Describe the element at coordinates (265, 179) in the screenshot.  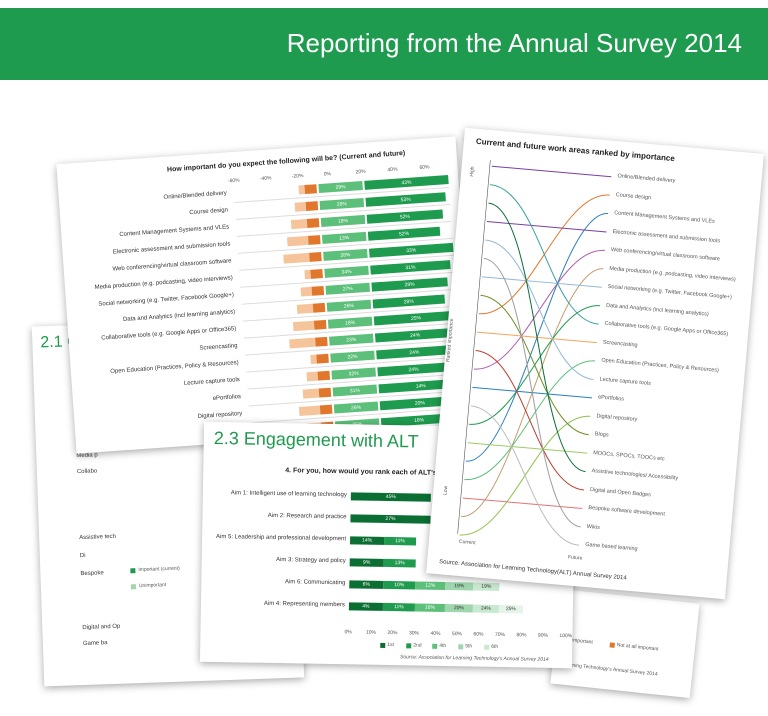
I see `axis-tick: -40%` at that location.